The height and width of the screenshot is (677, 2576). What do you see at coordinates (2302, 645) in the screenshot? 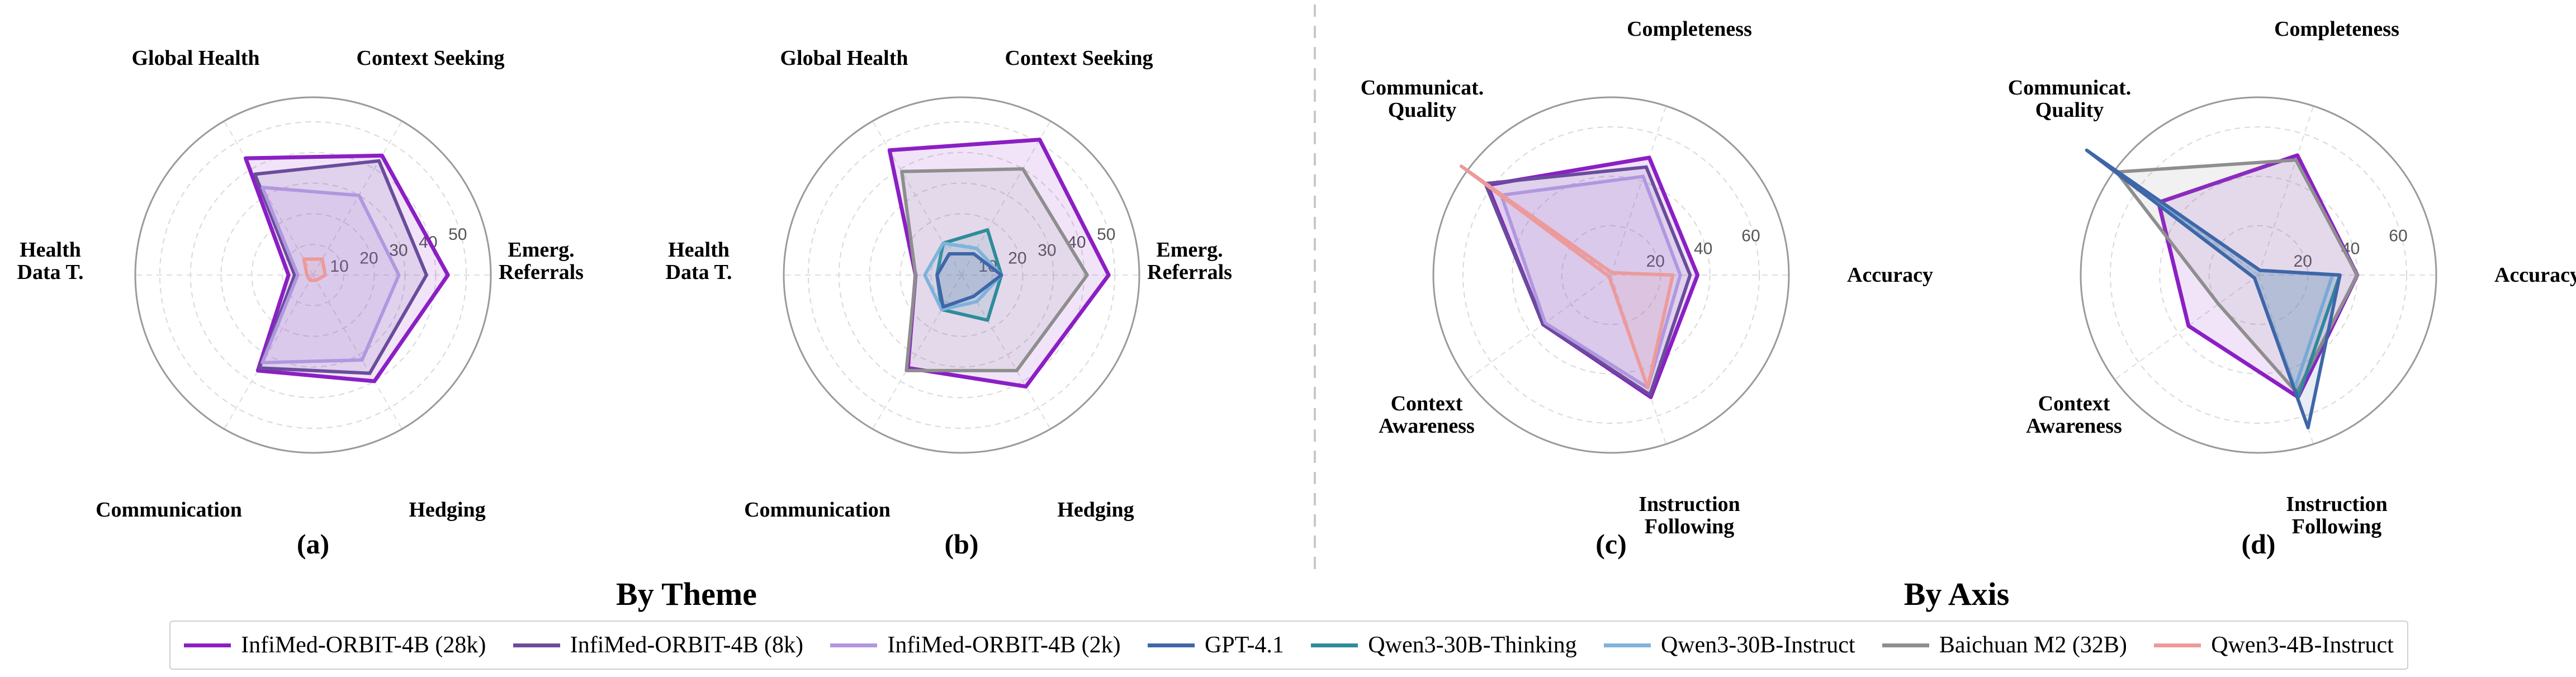
I see `legend-label: Qwen3-4B-Instruct` at bounding box center [2302, 645].